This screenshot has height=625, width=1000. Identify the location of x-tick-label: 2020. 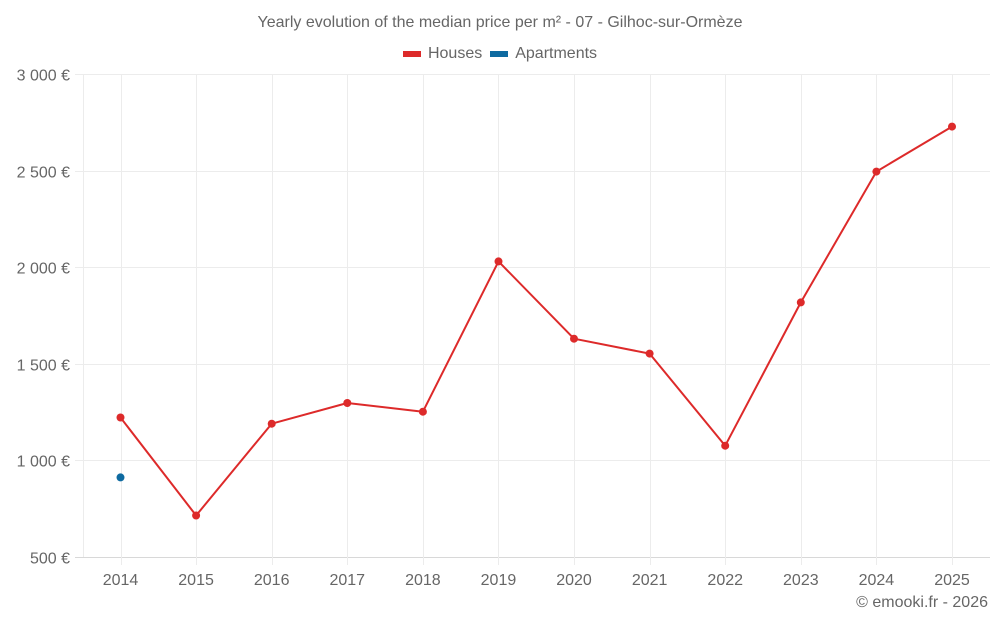
(574, 580).